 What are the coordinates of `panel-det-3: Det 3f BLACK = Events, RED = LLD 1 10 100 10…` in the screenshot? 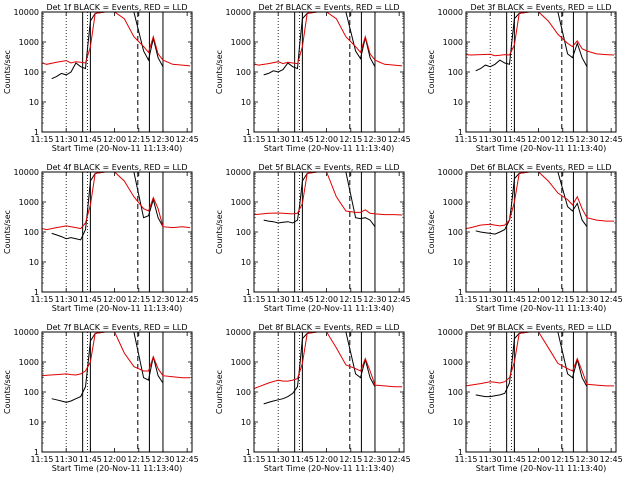 It's located at (525, 78).